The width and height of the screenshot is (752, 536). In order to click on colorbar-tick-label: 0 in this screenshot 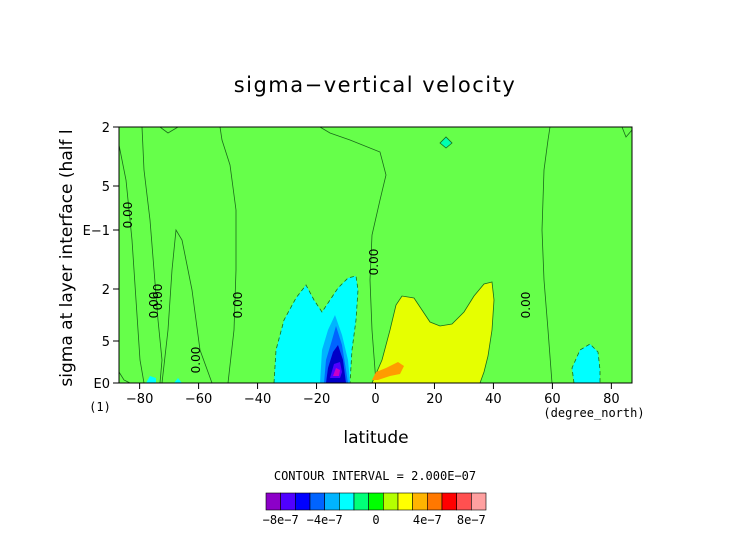, I will do `click(375, 520)`.